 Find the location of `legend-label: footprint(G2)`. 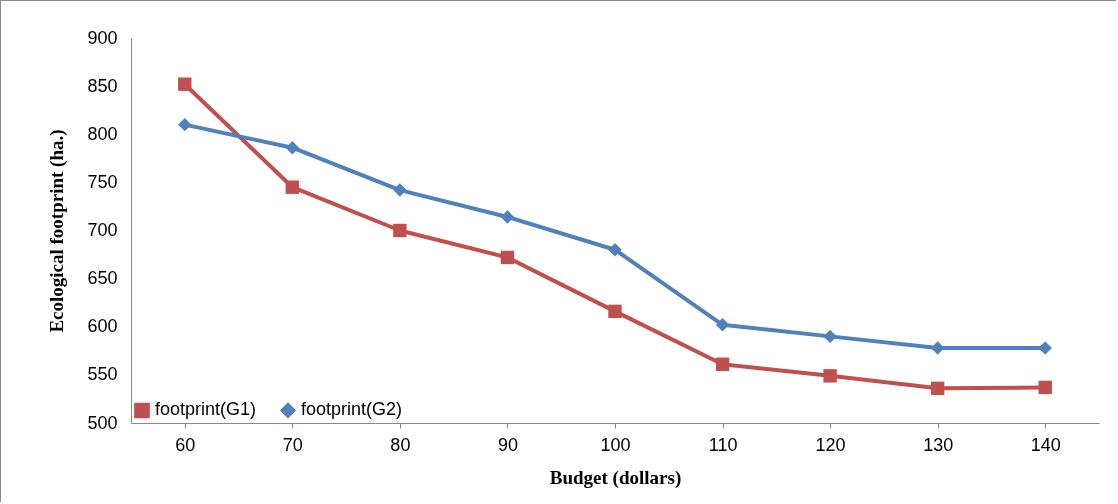

legend-label: footprint(G2) is located at coordinates (352, 409).